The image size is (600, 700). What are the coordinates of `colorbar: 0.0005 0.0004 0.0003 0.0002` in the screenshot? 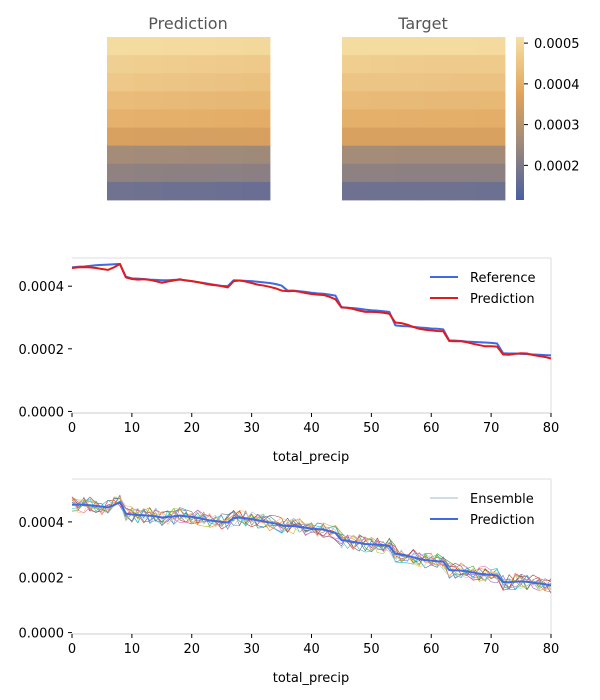 It's located at (548, 118).